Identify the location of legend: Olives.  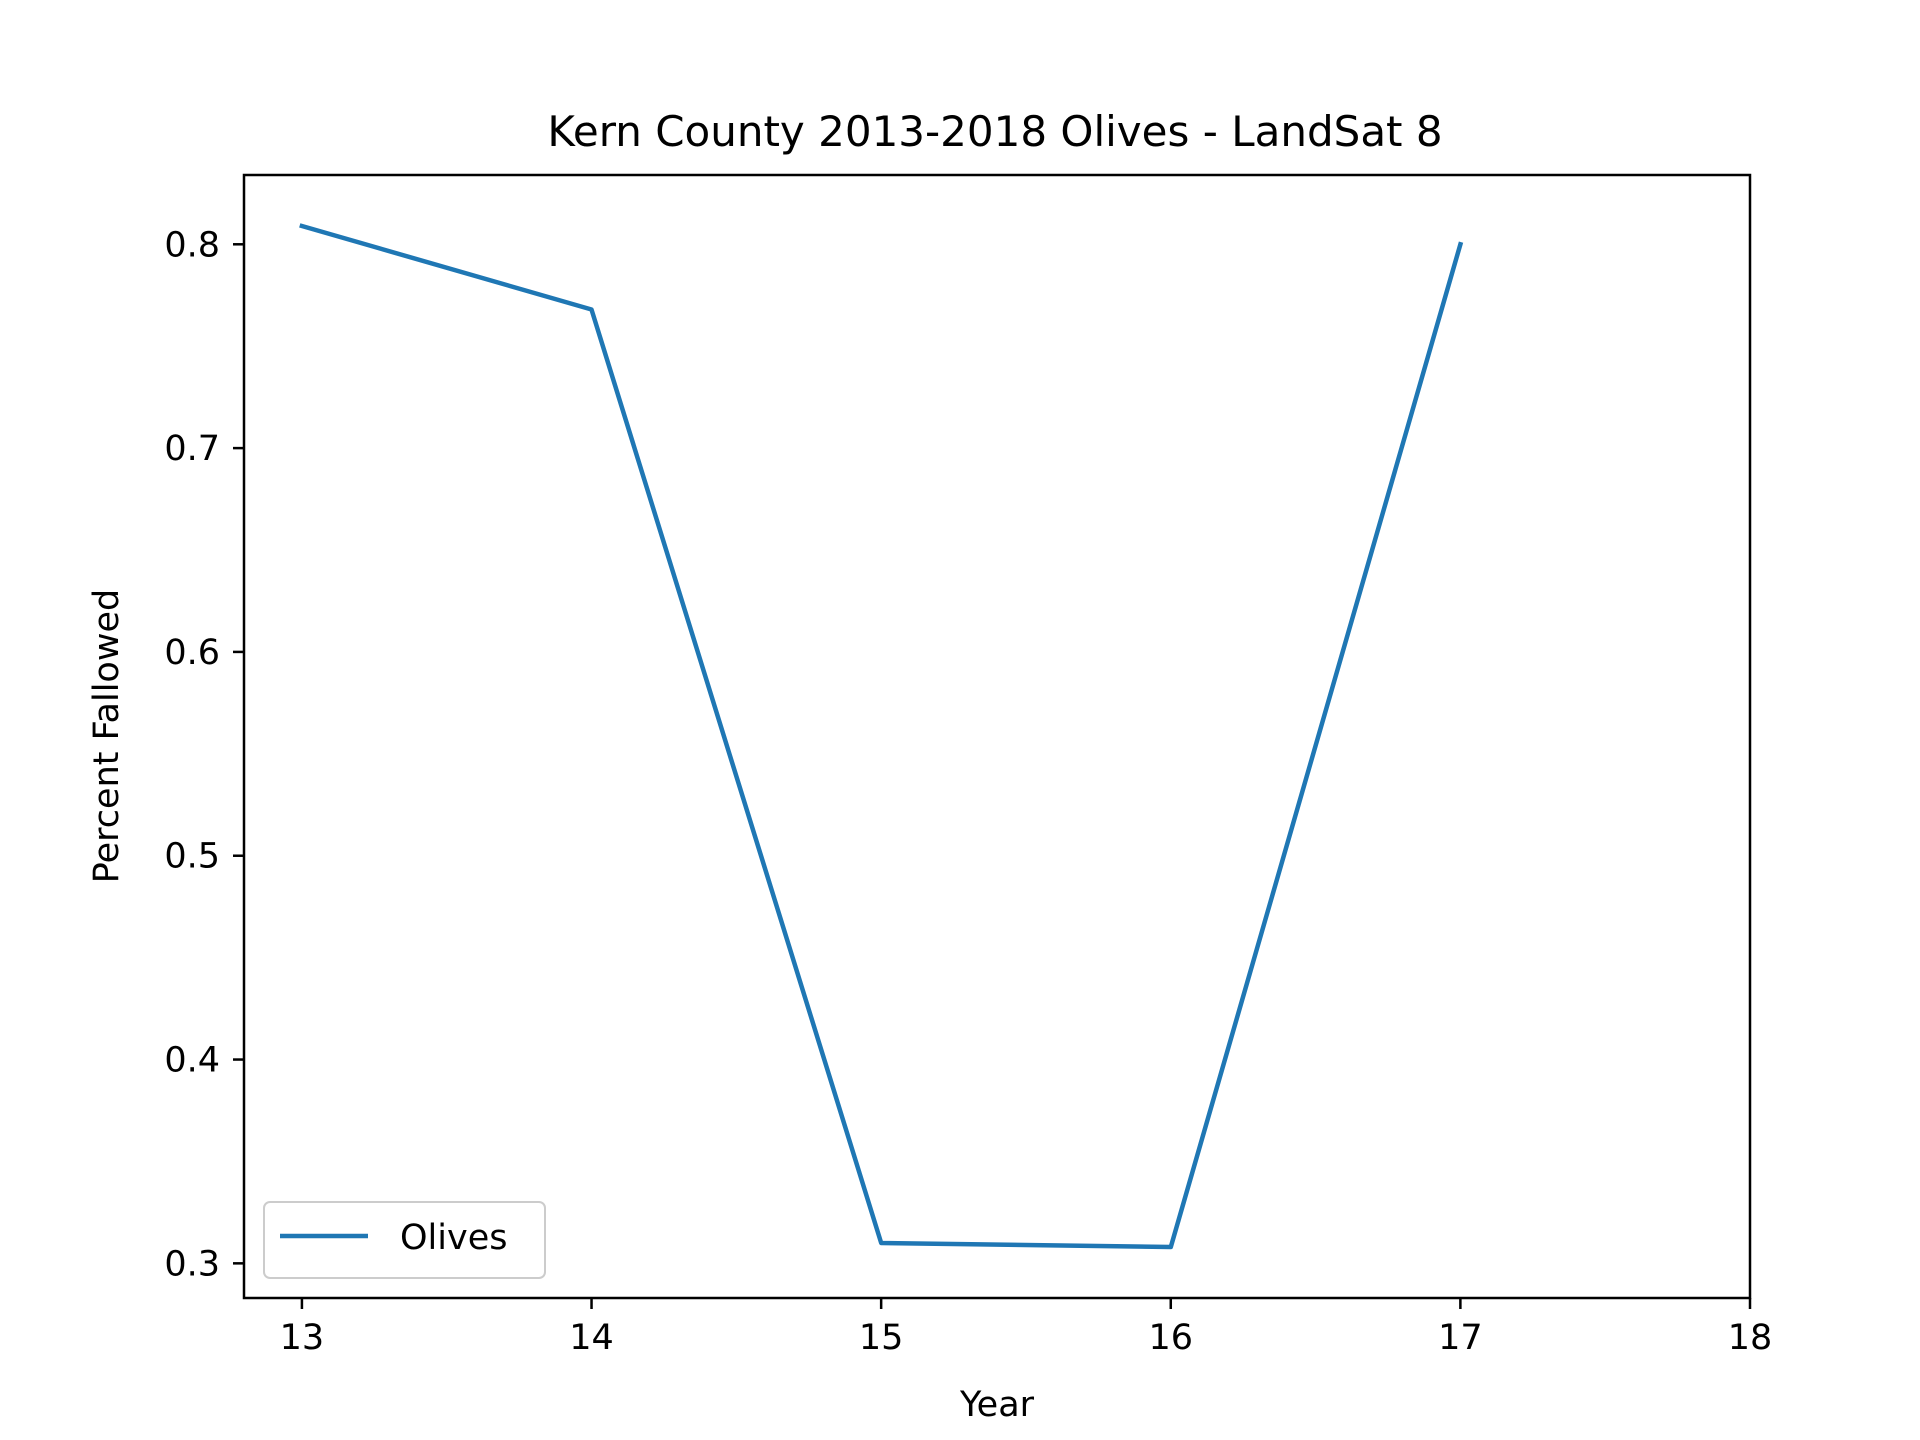
(404, 1240).